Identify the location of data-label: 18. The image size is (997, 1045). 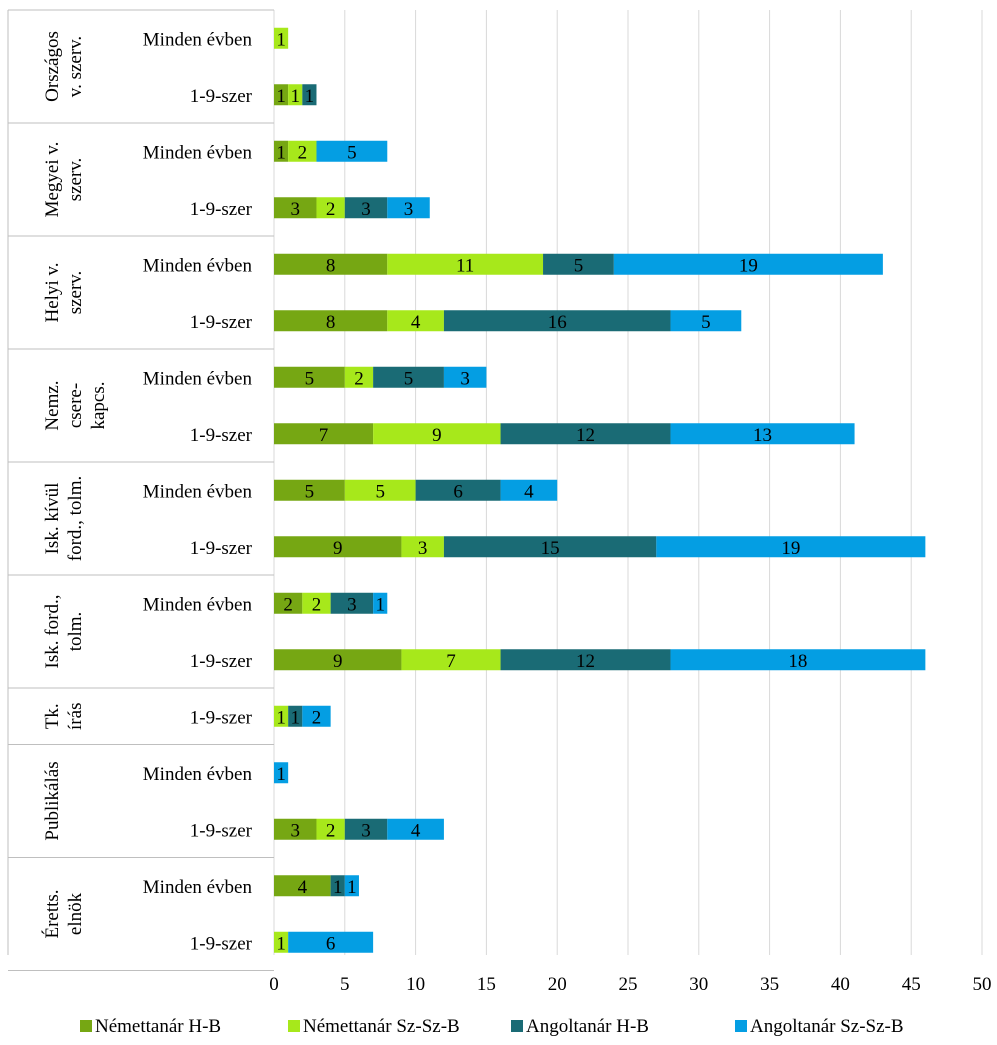
(797, 661).